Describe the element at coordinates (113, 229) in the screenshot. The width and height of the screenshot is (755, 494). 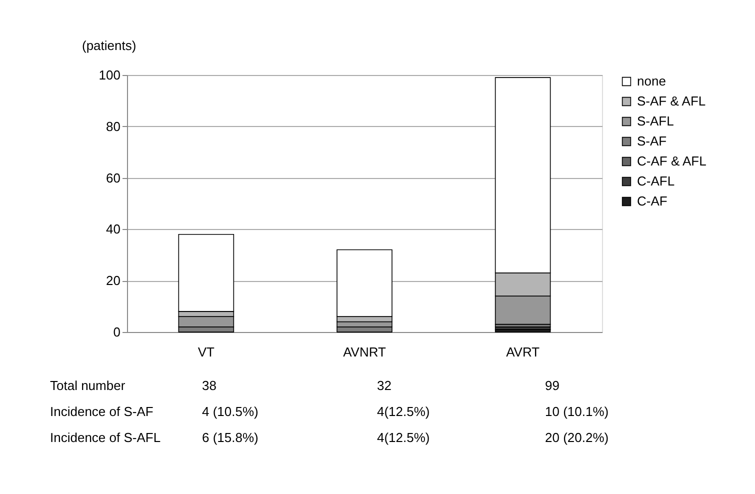
I see `y-tick-label: 40` at that location.